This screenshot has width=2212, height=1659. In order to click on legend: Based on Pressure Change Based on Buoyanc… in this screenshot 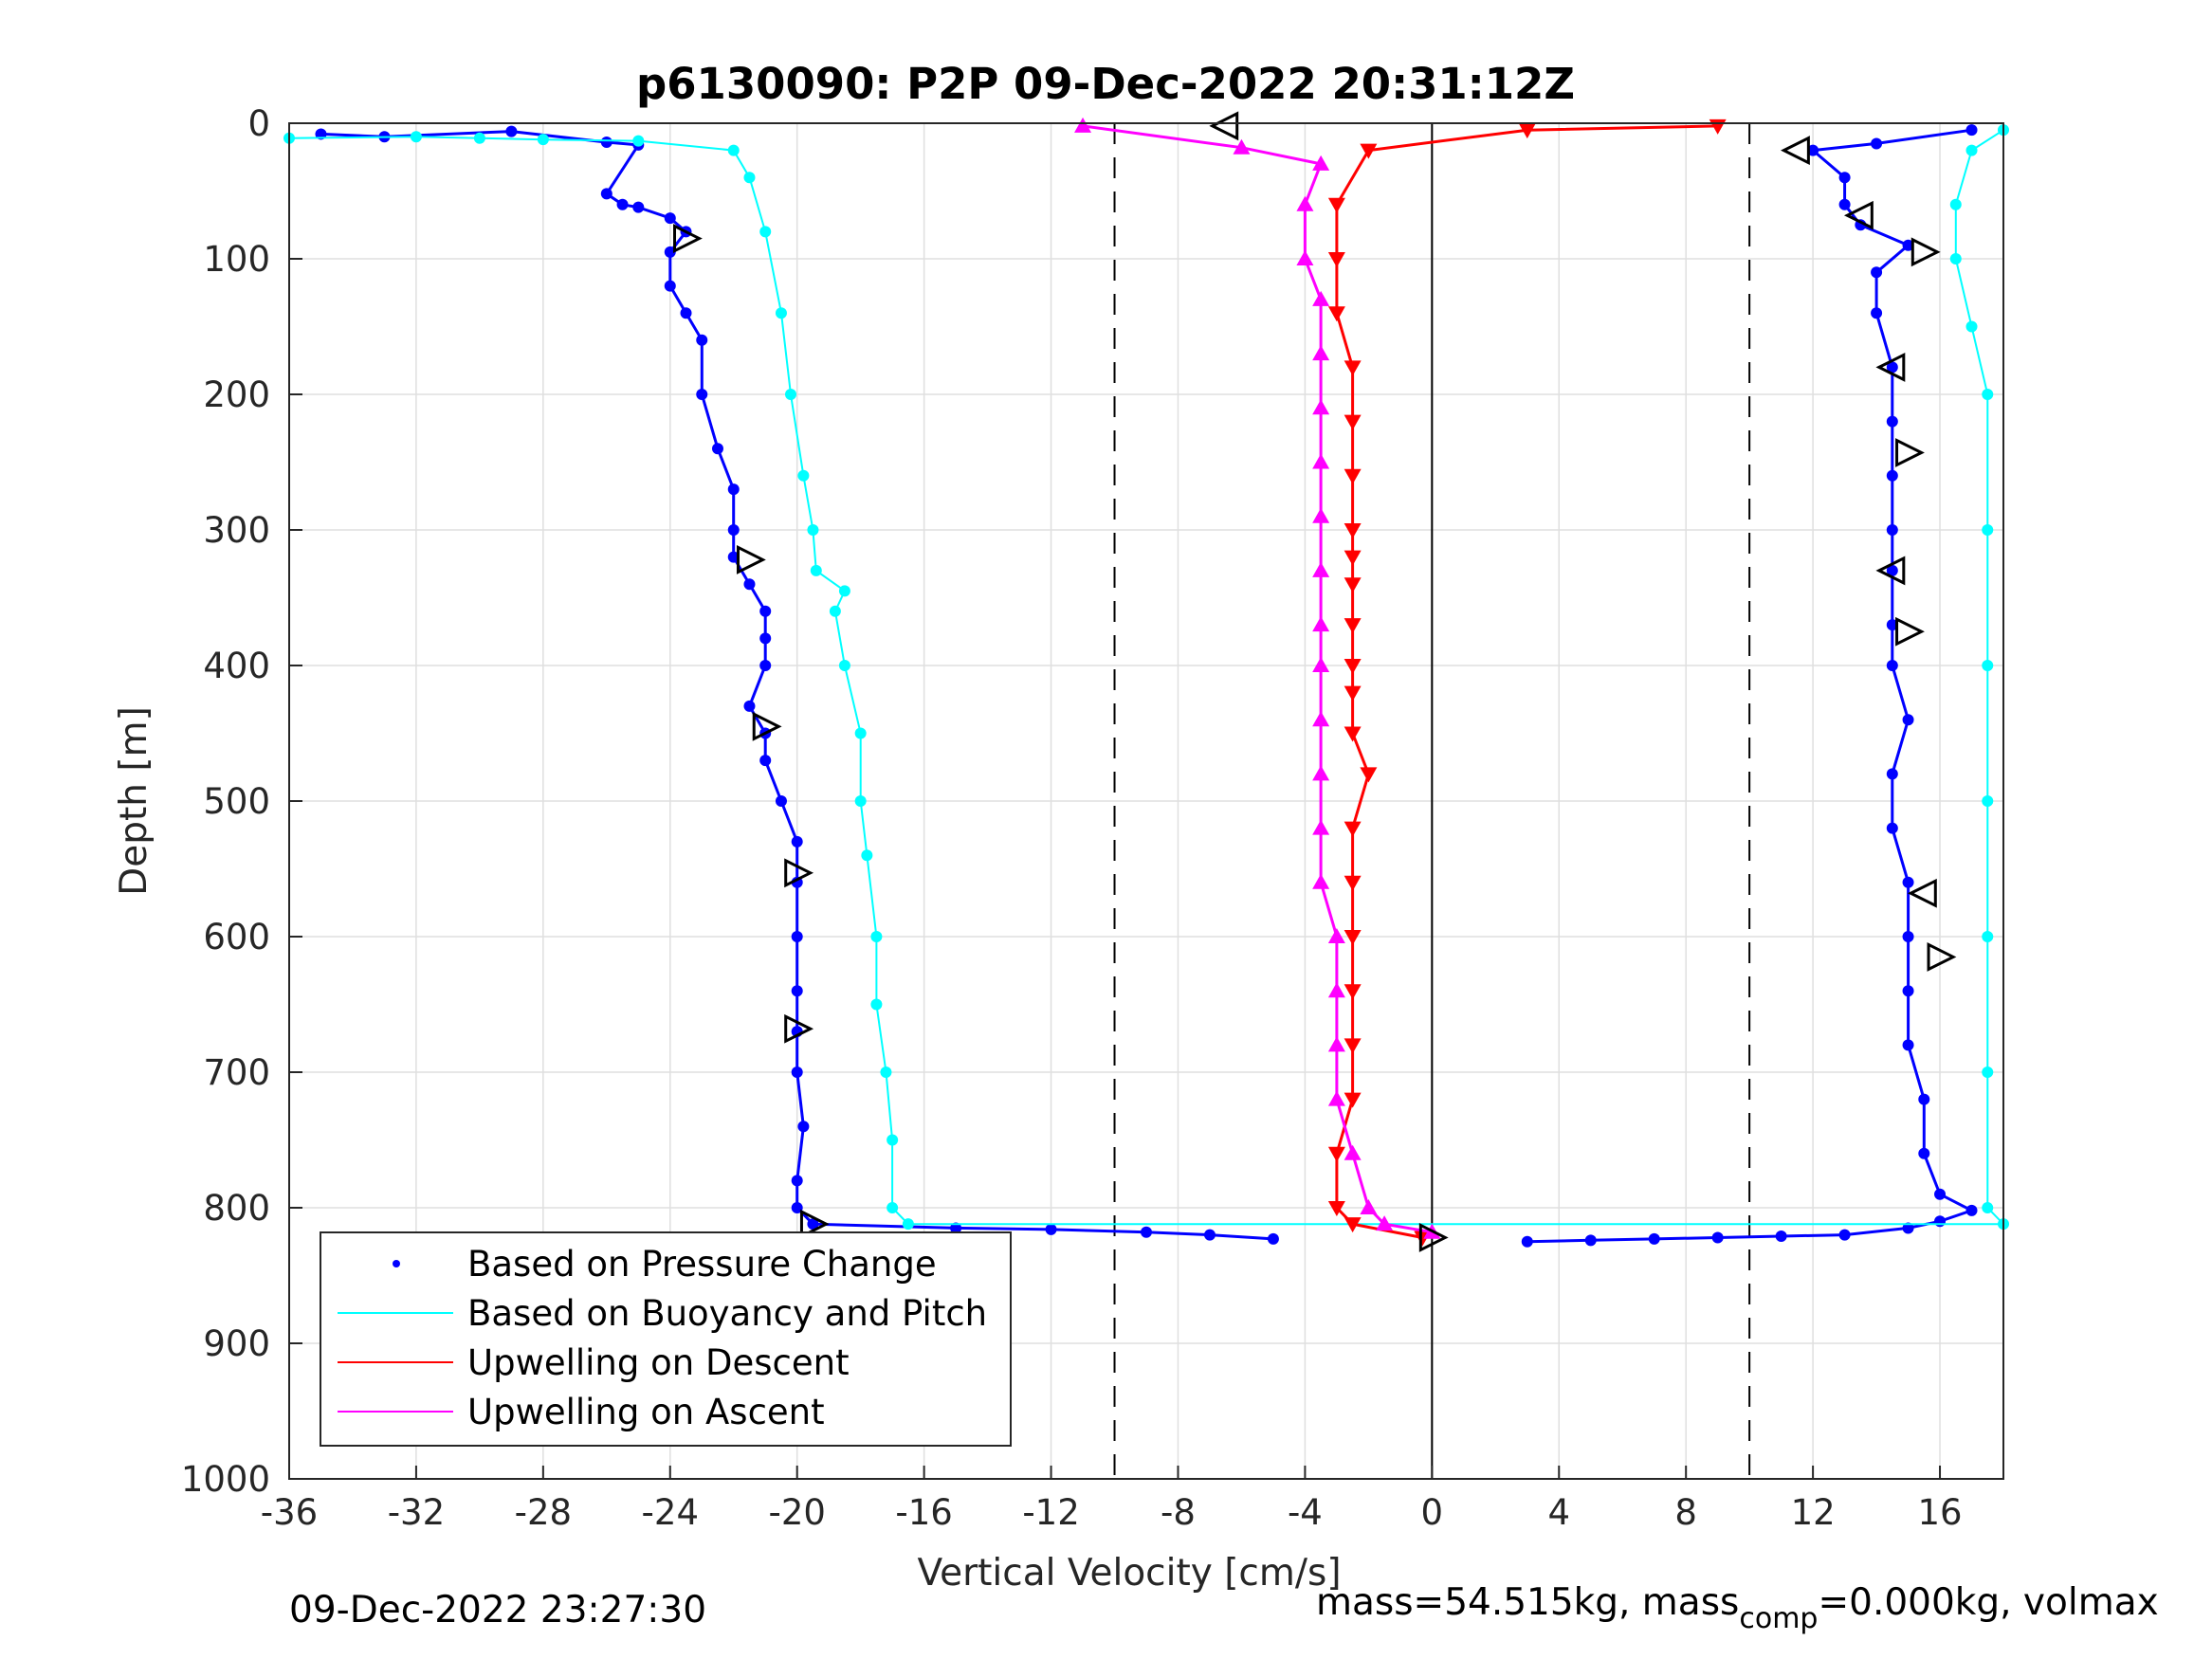, I will do `click(666, 1339)`.